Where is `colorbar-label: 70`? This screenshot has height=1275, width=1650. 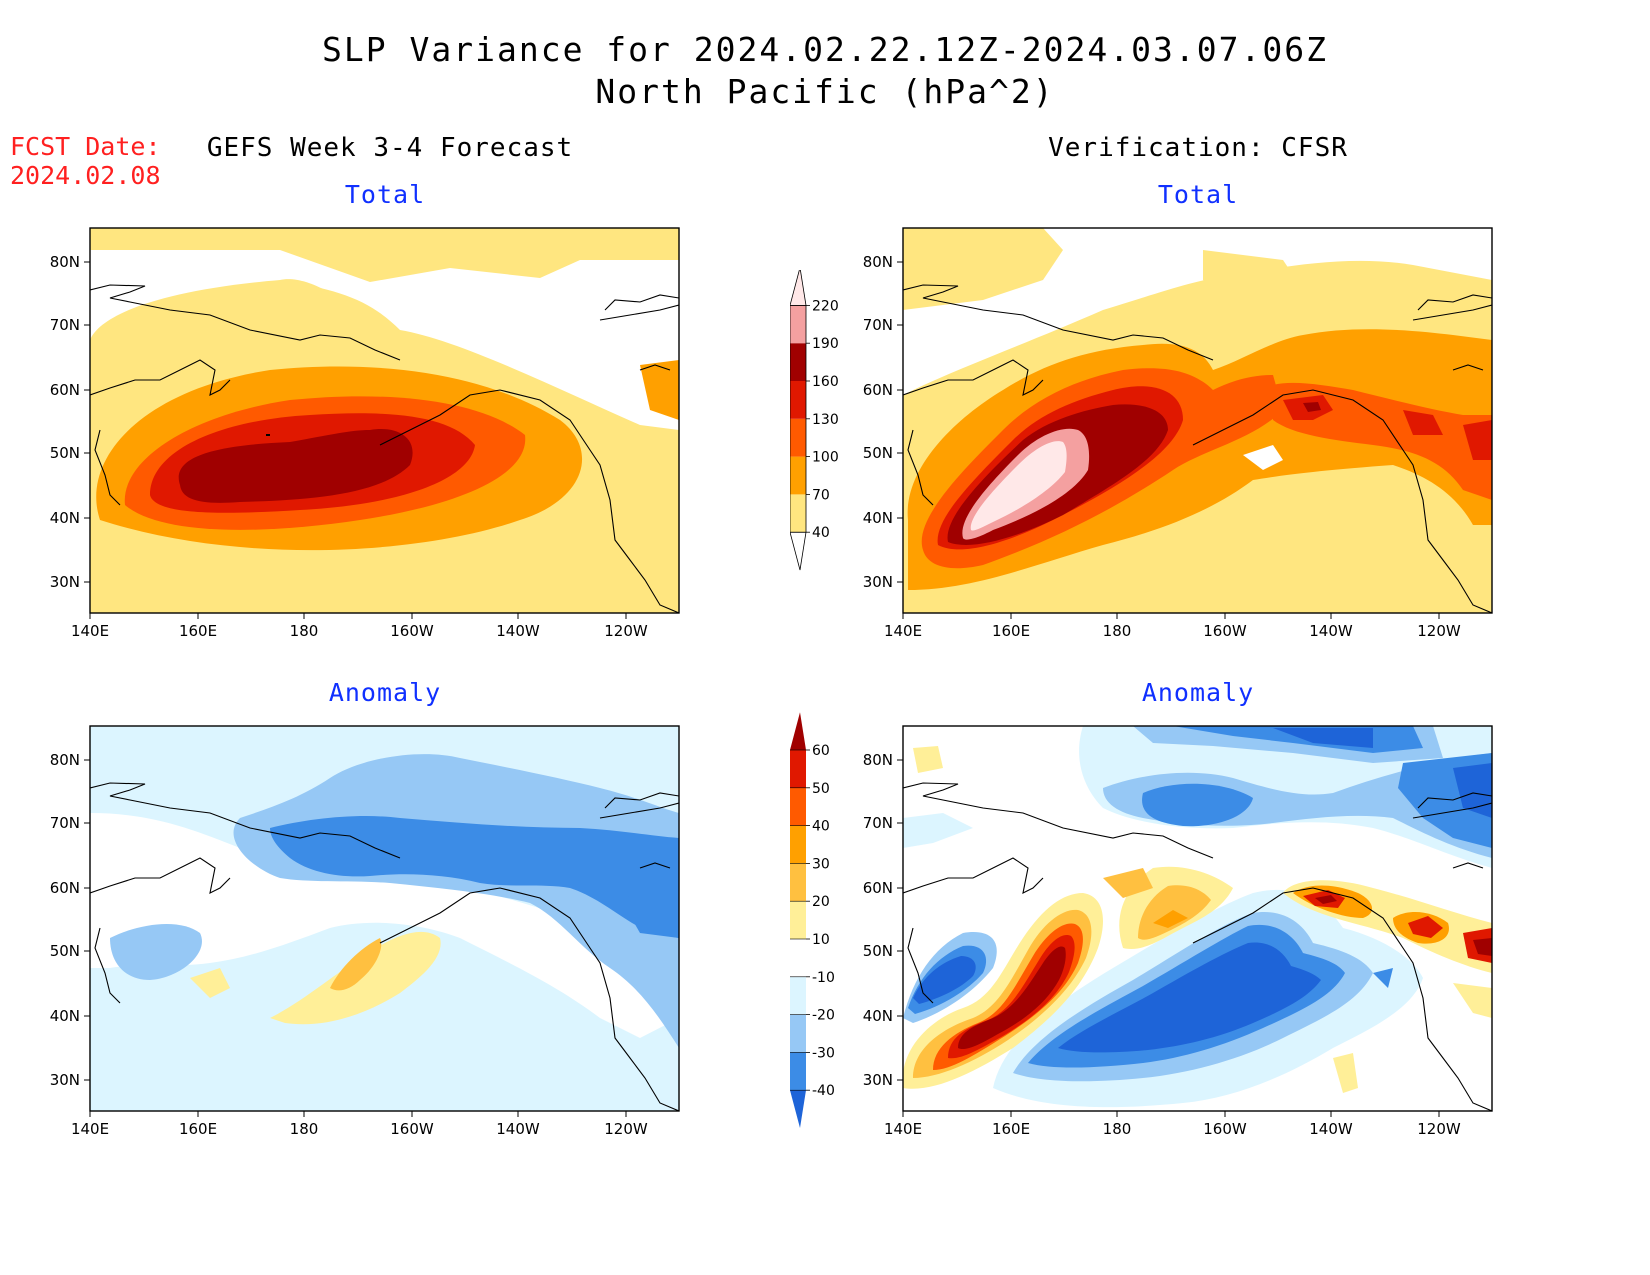
colorbar-label: 70 is located at coordinates (821, 495).